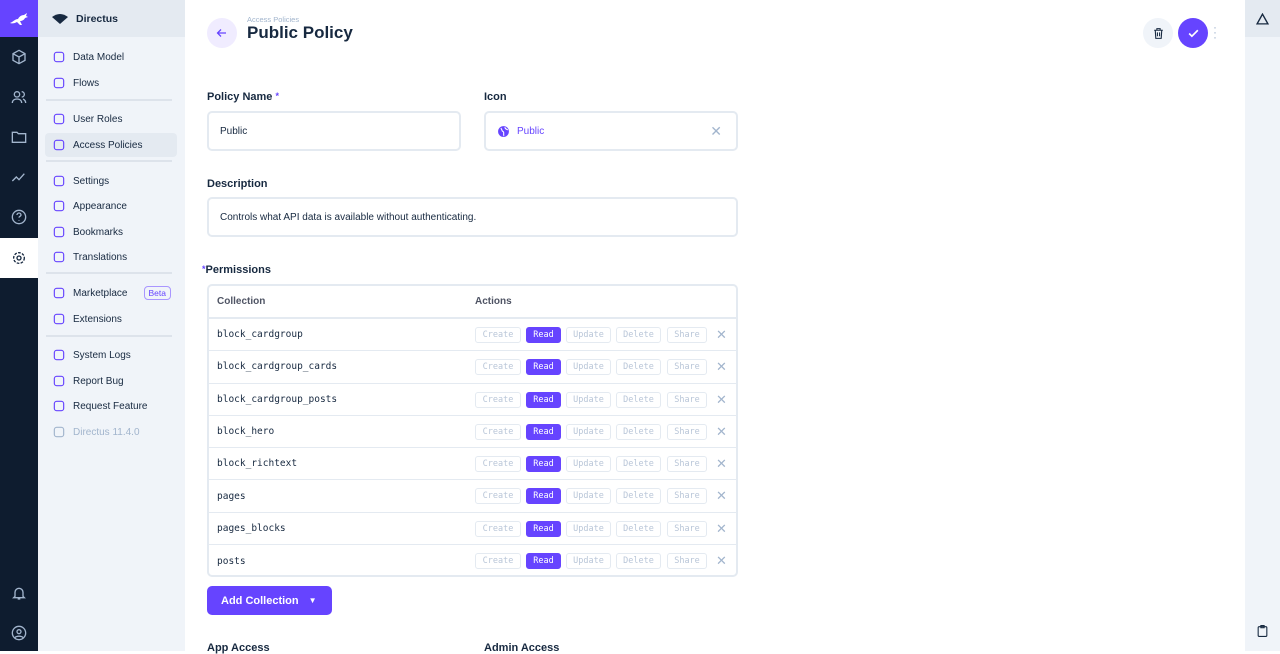  What do you see at coordinates (1215, 32) in the screenshot?
I see `more-options-icon: · · ·` at bounding box center [1215, 32].